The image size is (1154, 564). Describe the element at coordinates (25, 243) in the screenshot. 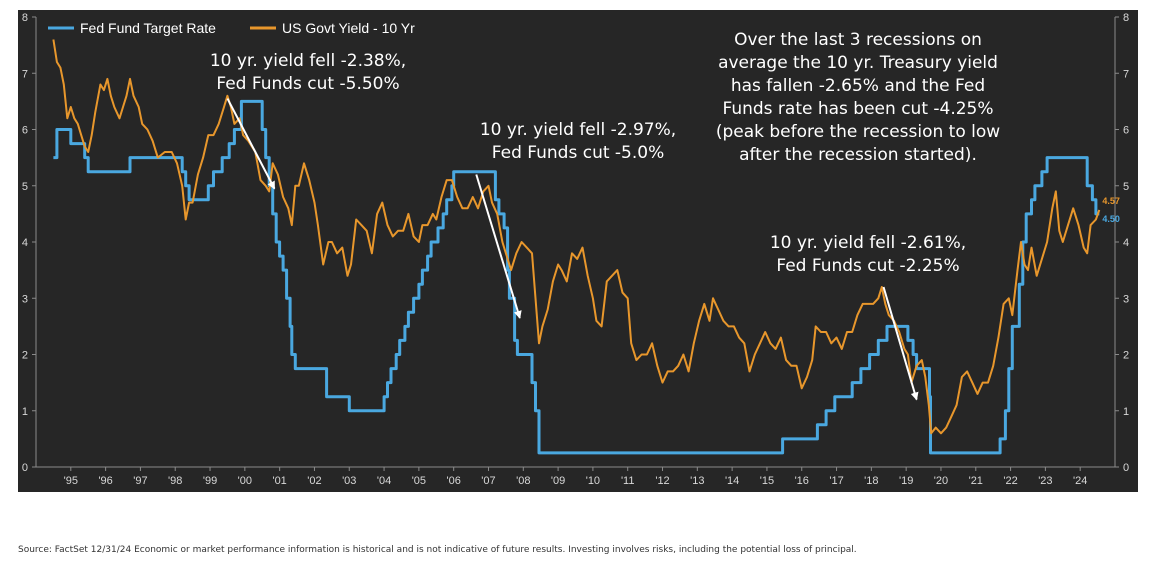

I see `y-tick-left-label: 4` at that location.